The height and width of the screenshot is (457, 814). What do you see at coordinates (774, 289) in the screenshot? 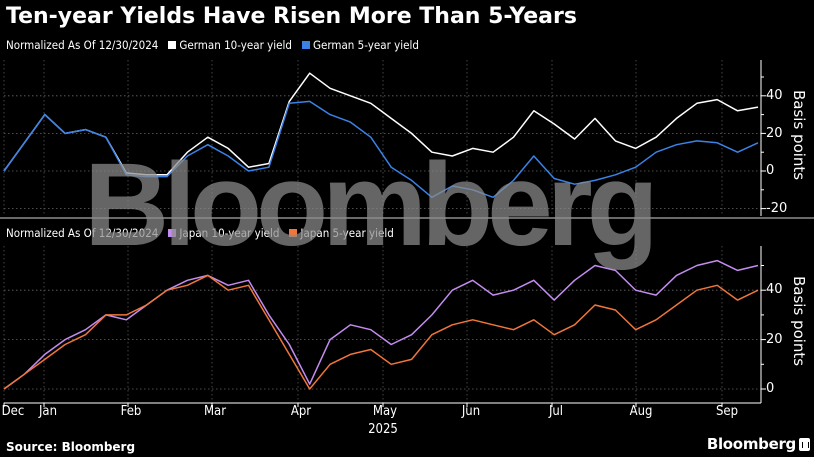
I see `ytick-bottom-40: 40` at bounding box center [774, 289].